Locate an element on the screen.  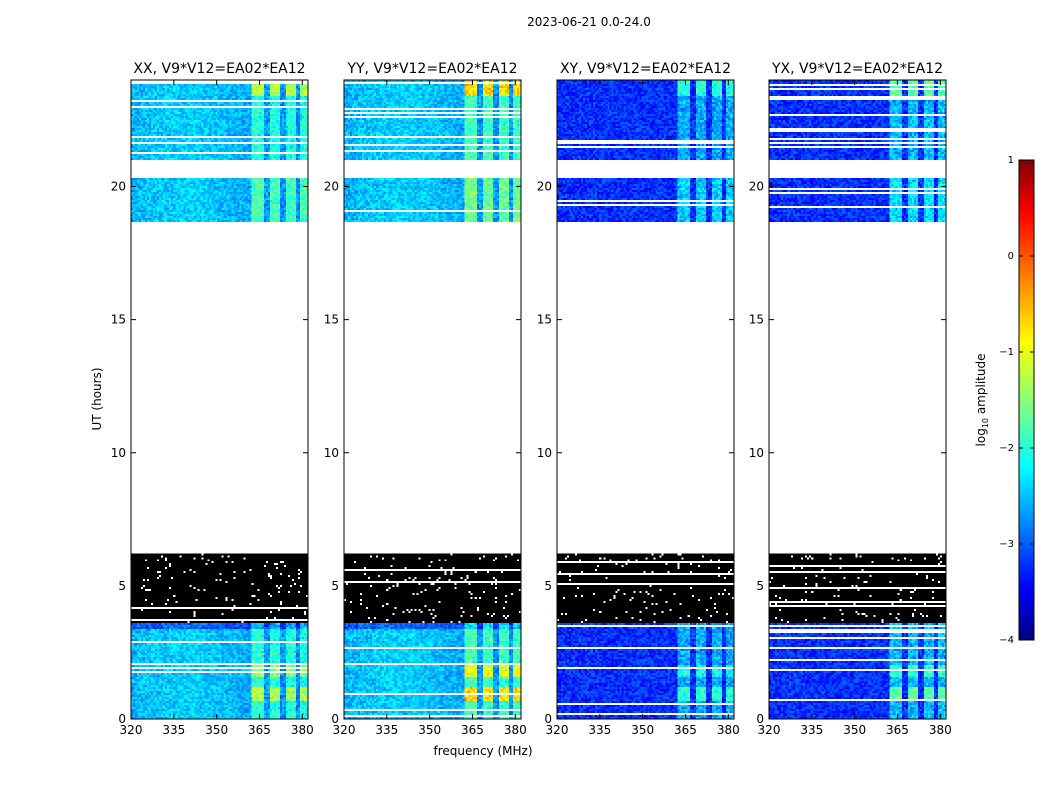
panel-title: XX, V9*V12=EA02*EA12 is located at coordinates (219, 69).